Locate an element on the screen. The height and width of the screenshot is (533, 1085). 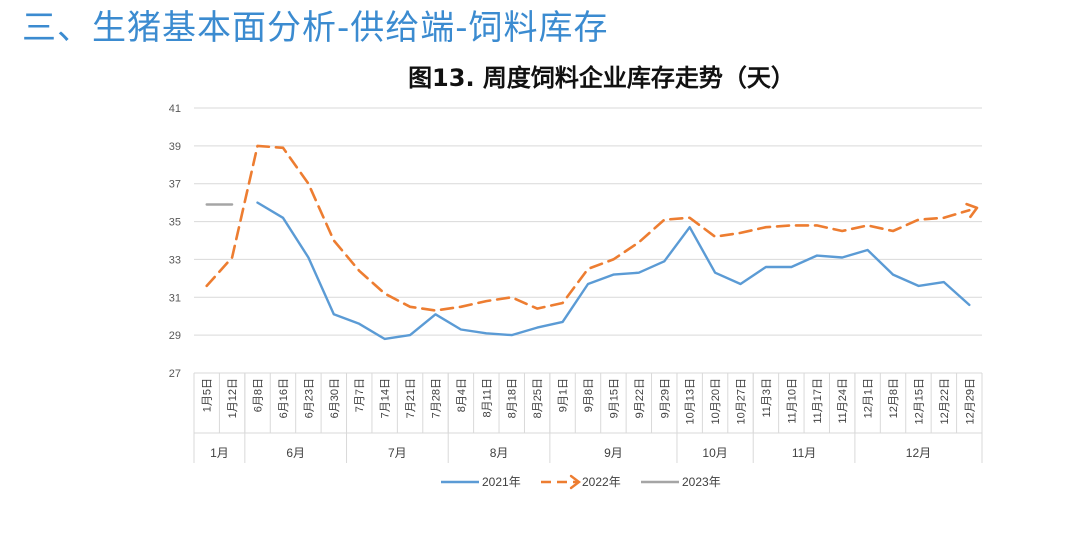
y-tick-label: 41 is located at coordinates (175, 109).